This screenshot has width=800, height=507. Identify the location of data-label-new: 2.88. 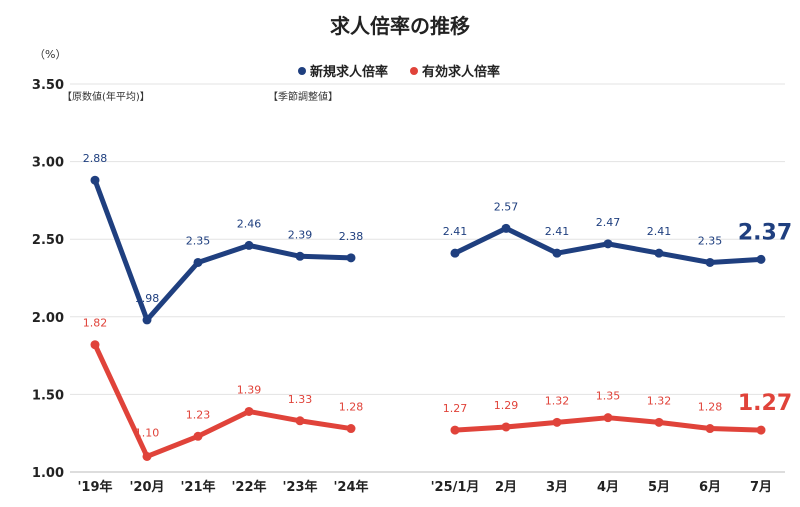
(95, 158).